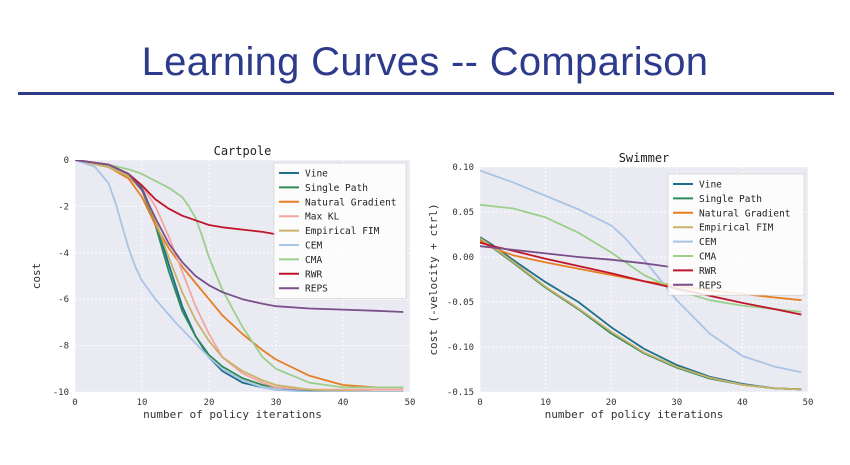 Image resolution: width=850 pixels, height=465 pixels. Describe the element at coordinates (66, 161) in the screenshot. I see `y-tick-label: 0` at that location.